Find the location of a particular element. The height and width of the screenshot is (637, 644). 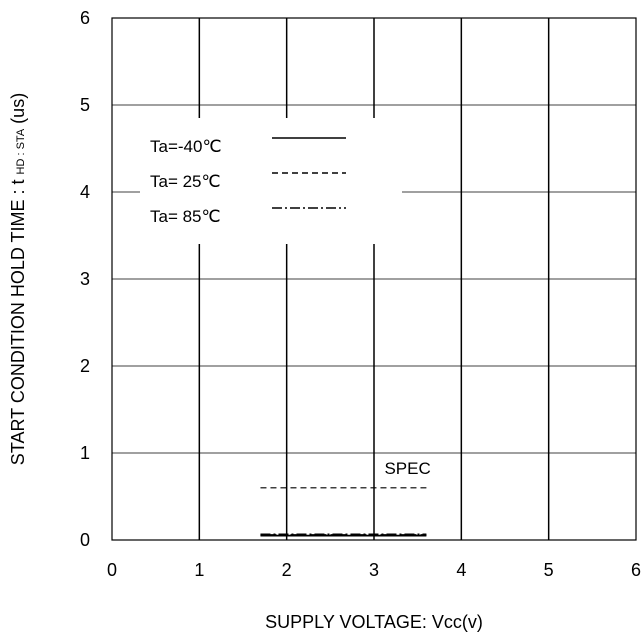

y-tick-label: 3 is located at coordinates (85, 279).